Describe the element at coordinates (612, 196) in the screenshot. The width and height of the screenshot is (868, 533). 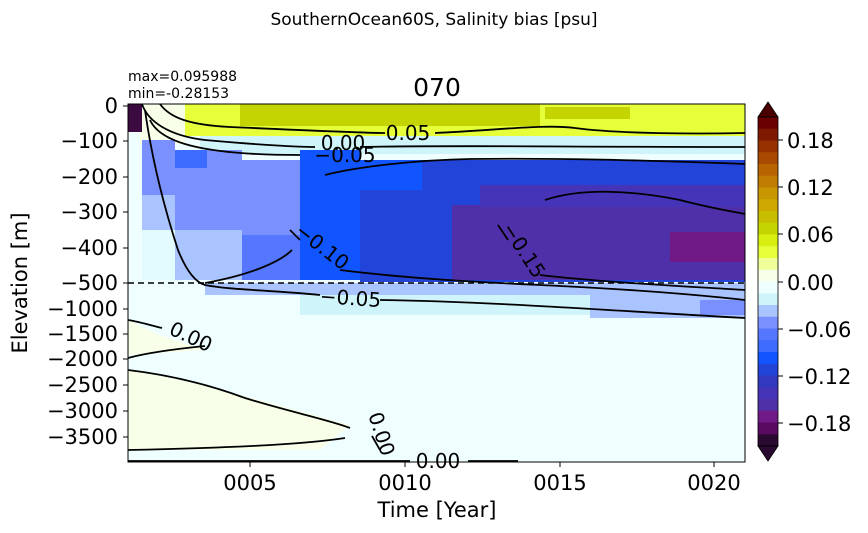
I see `cell-purple-upper` at that location.